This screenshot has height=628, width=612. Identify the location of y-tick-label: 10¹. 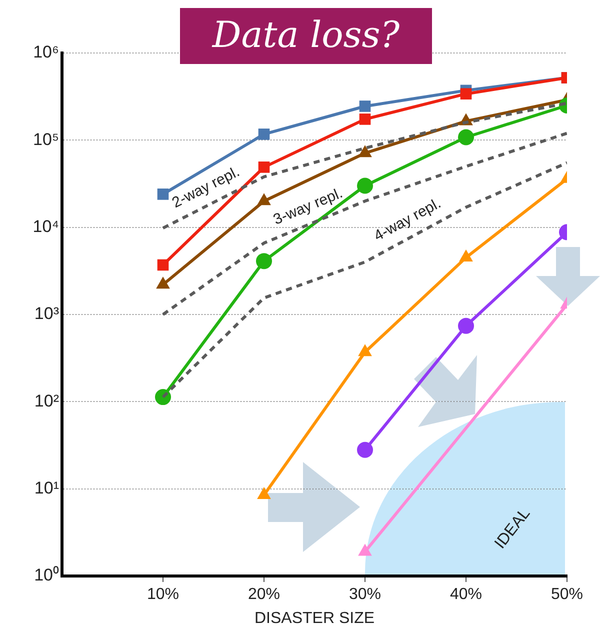
(47, 488).